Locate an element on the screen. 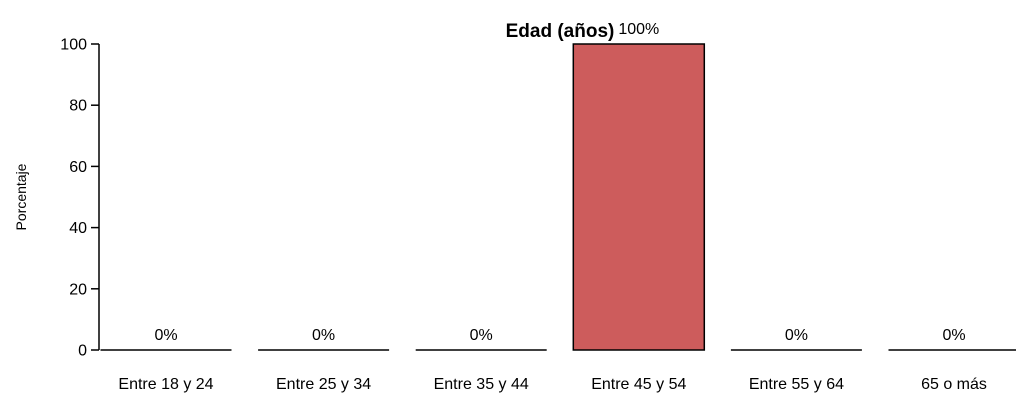 This screenshot has width=1016, height=394. y-tick-label: 60 is located at coordinates (78, 167).